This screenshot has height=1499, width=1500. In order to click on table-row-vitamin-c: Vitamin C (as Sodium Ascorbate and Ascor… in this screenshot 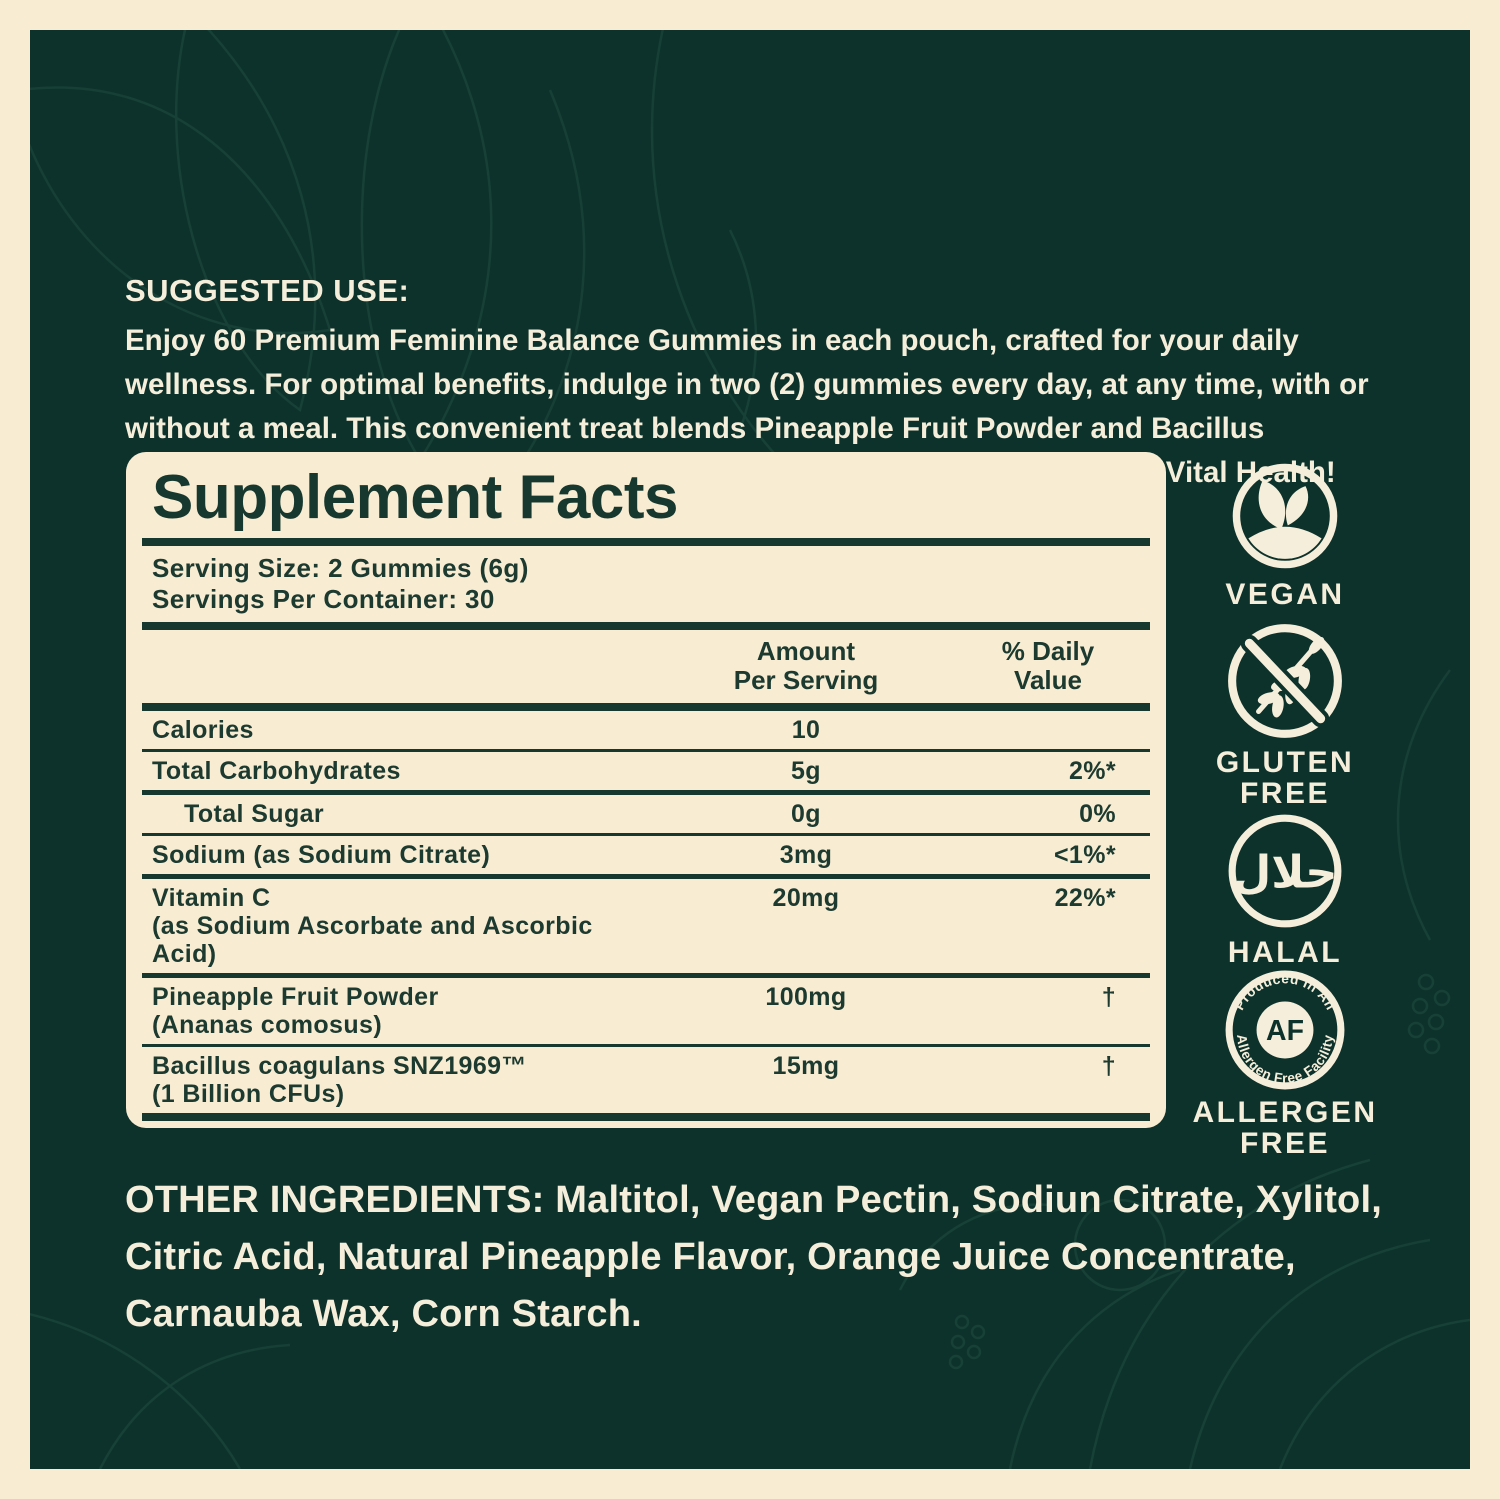, I will do `click(646, 926)`.